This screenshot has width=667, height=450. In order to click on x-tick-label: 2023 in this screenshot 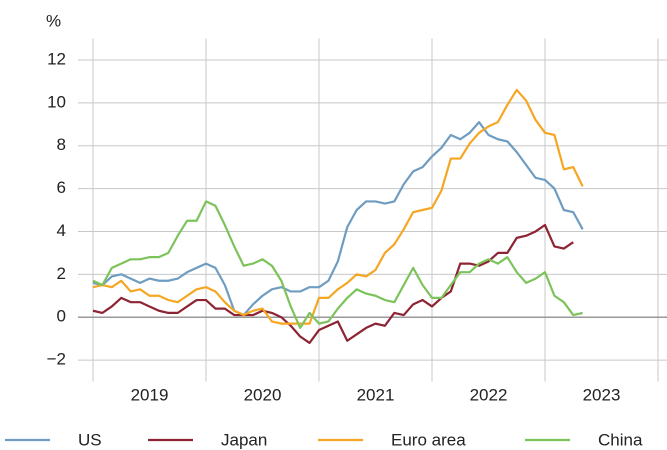, I will do `click(602, 394)`.